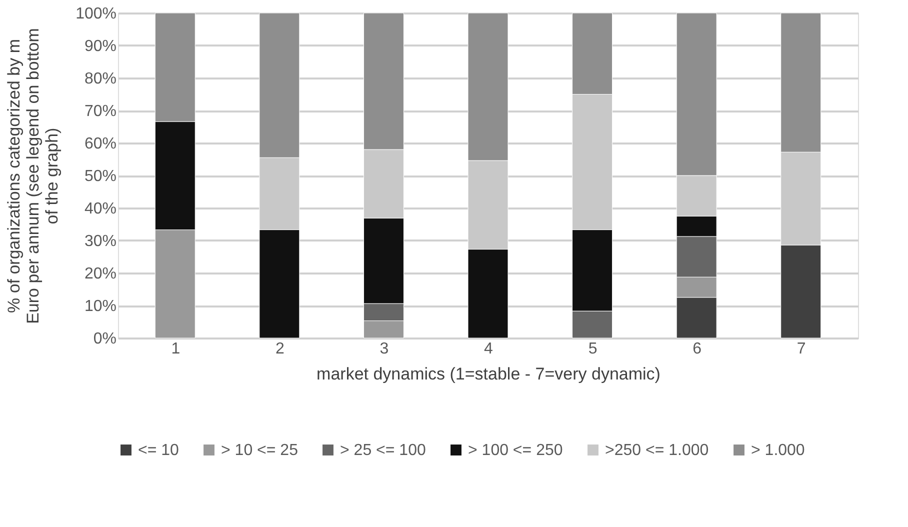  What do you see at coordinates (593, 349) in the screenshot?
I see `x-tick-label: 5` at bounding box center [593, 349].